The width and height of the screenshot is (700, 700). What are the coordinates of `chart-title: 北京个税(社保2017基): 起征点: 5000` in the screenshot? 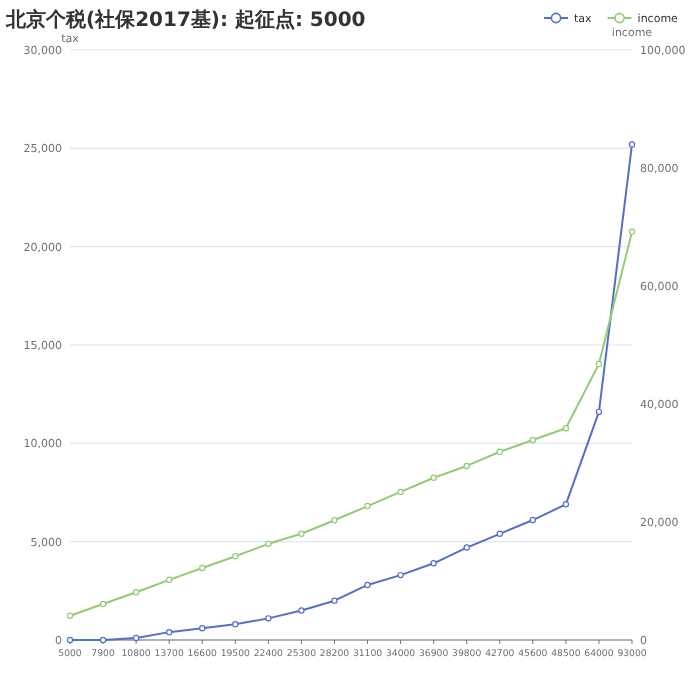 It's located at (185, 20).